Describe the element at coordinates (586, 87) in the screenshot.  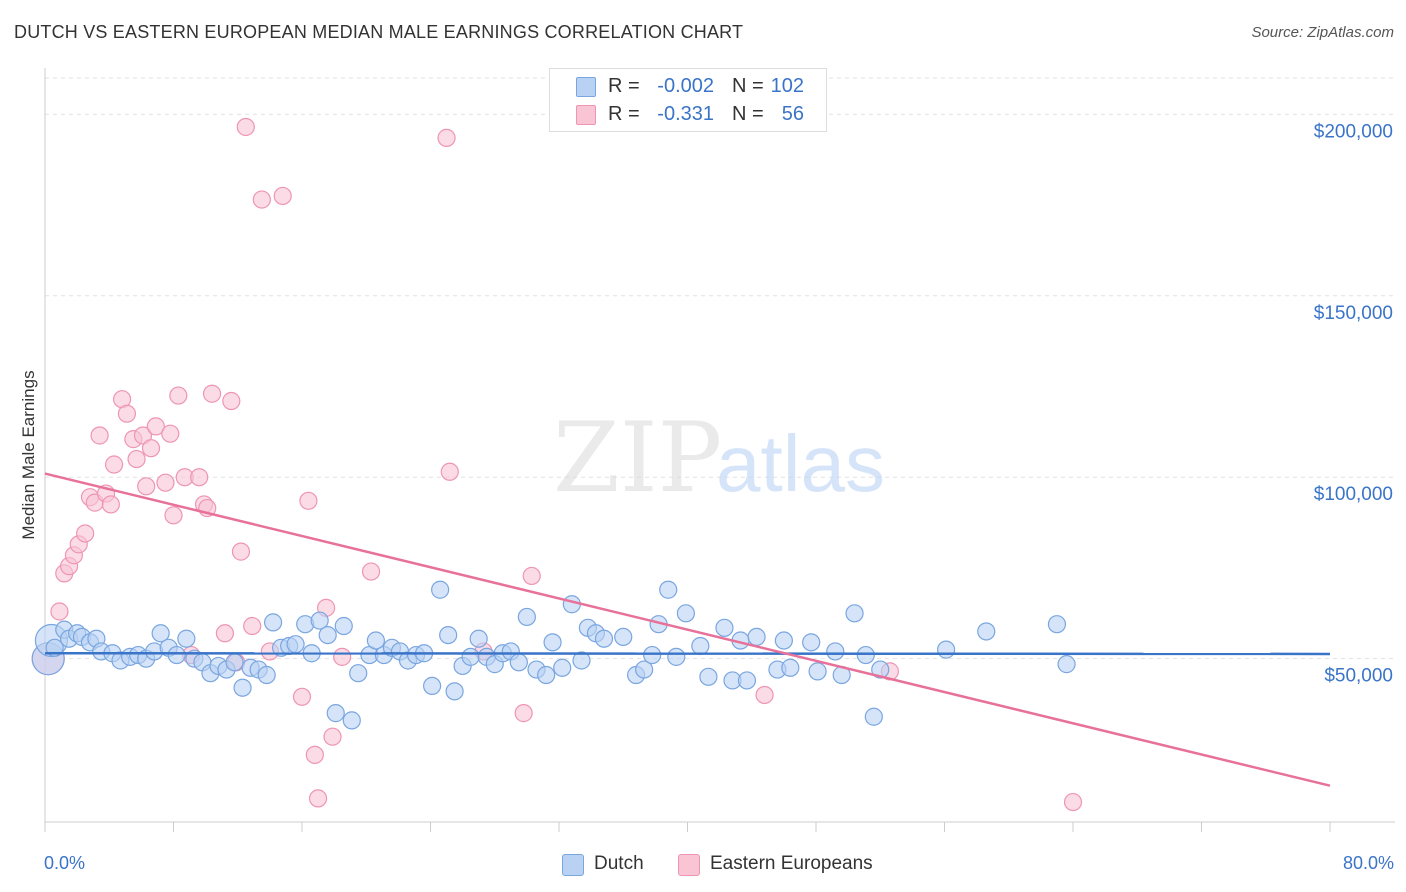
I see `legend-swatch-dutch` at that location.